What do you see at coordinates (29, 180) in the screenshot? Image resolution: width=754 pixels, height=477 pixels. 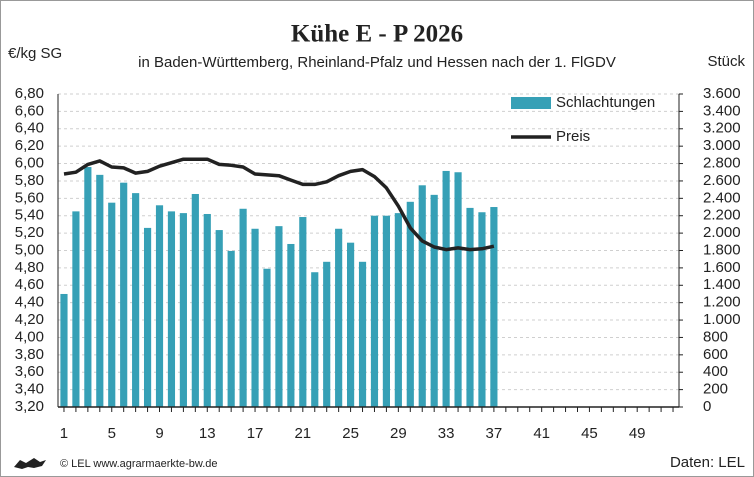 I see `y-tick-label: 5,80` at bounding box center [29, 180].